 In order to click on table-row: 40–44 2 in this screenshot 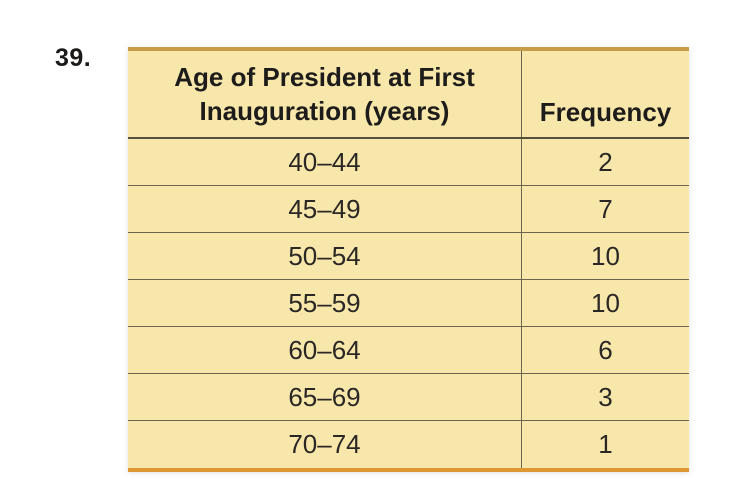, I will do `click(408, 162)`.